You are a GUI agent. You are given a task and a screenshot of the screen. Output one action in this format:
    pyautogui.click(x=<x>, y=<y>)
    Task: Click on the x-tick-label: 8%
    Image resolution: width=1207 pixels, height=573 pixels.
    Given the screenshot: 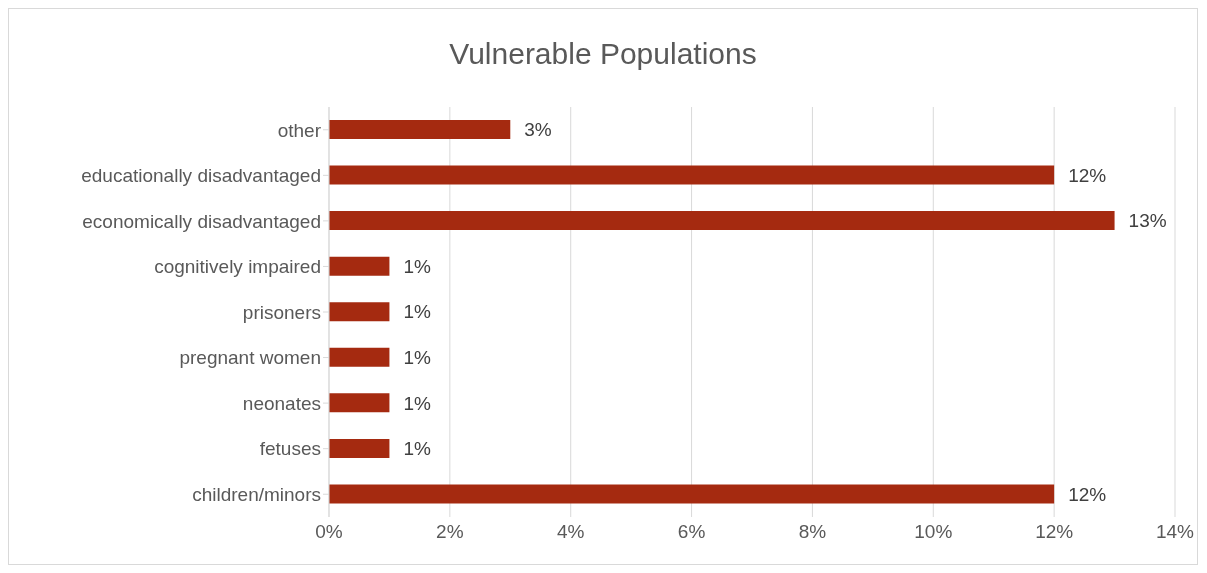 What is the action you would take?
    pyautogui.click(x=812, y=532)
    